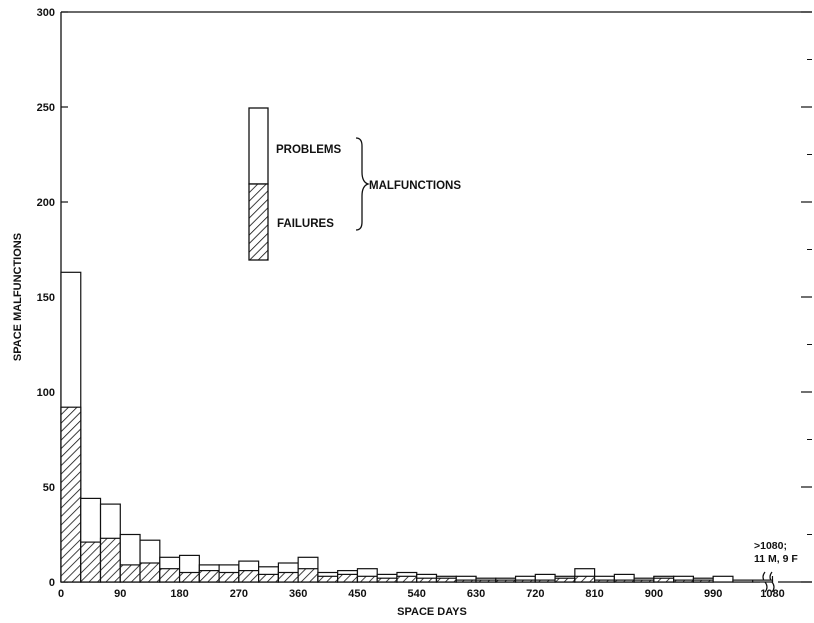  I want to click on x-tick-label-720: 720, so click(535, 594).